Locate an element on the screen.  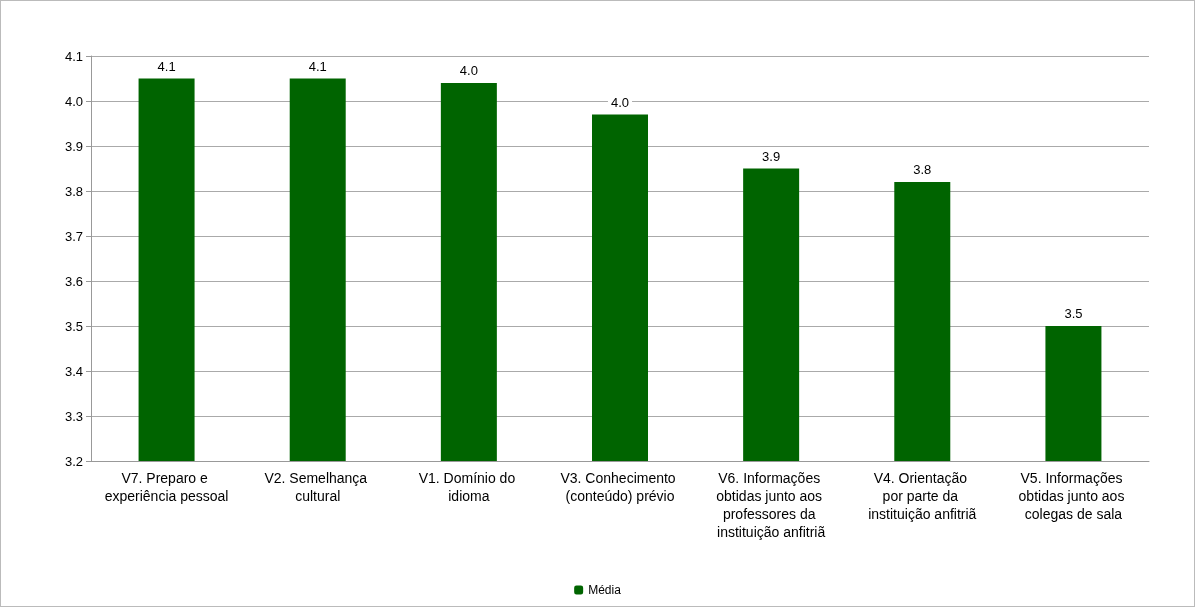
data-label: 3.5 is located at coordinates (1073, 313).